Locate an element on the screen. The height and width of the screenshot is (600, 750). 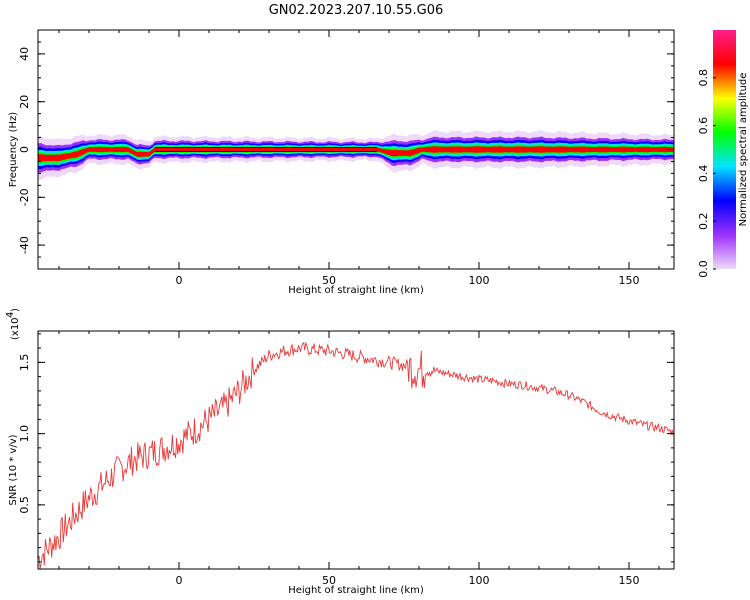
y-tick-label: -20 is located at coordinates (24, 197).